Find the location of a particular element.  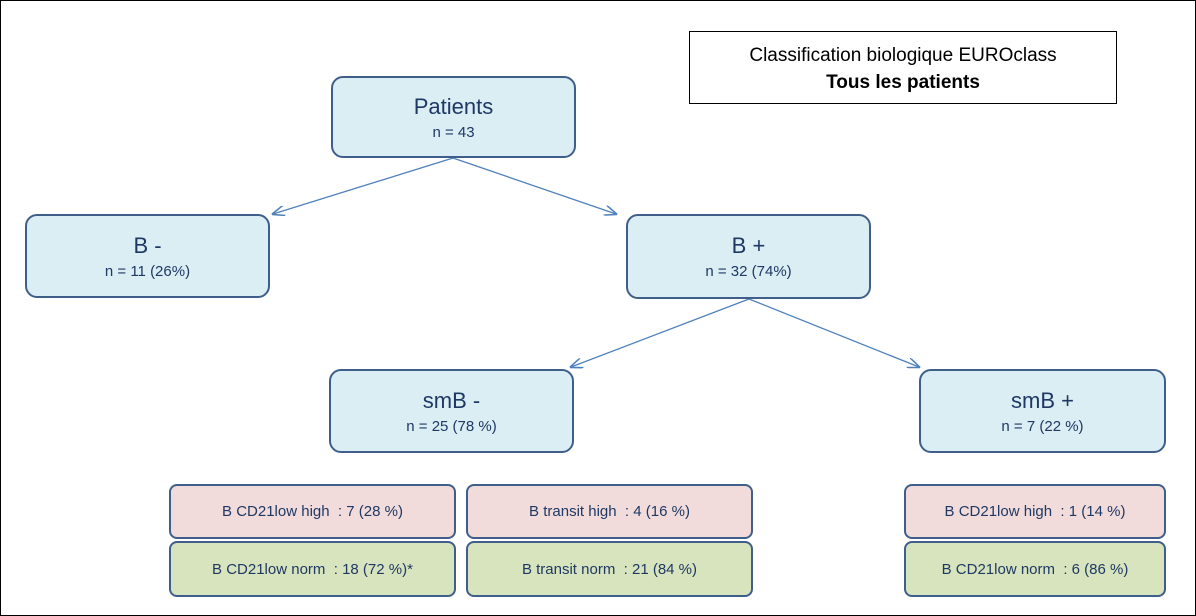

node-detail: n = 25 (78 %) is located at coordinates (451, 426).